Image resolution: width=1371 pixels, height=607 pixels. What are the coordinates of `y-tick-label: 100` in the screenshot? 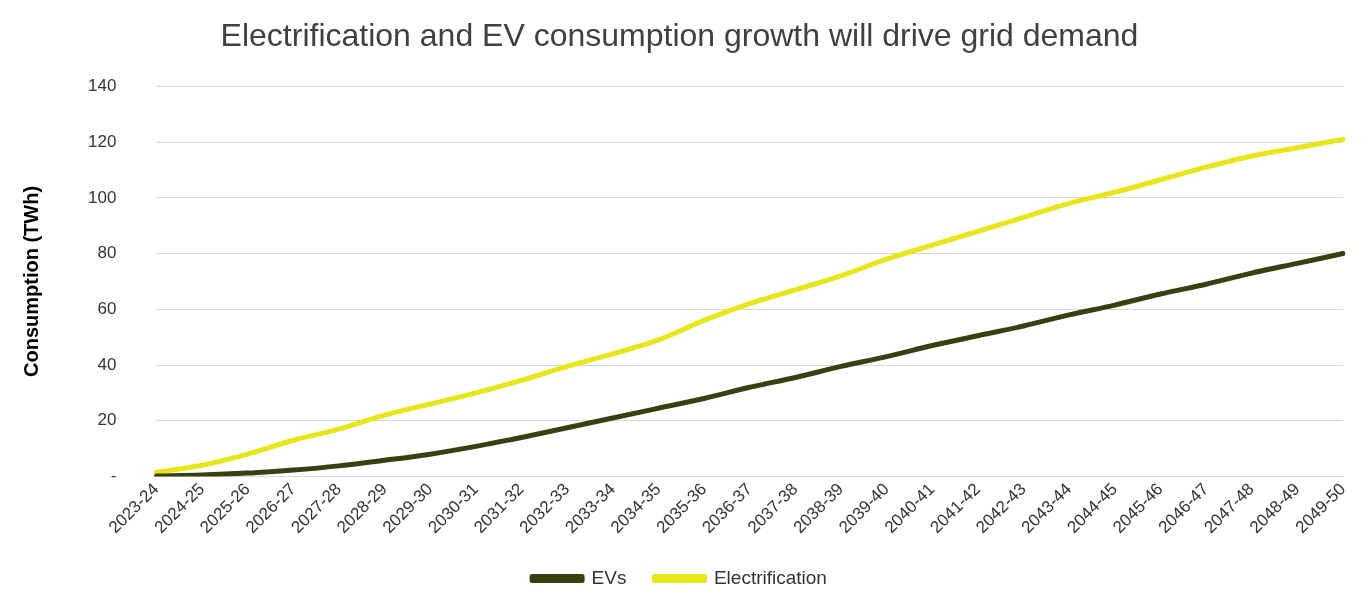 It's located at (102, 197).